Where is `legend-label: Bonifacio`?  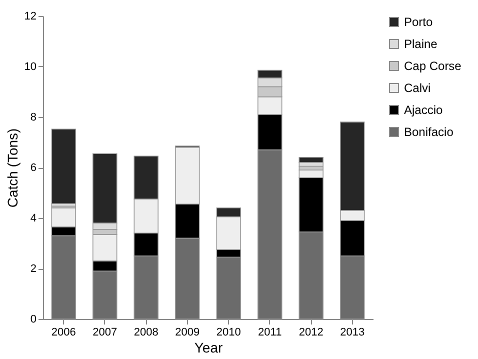
legend-label: Bonifacio is located at coordinates (429, 132).